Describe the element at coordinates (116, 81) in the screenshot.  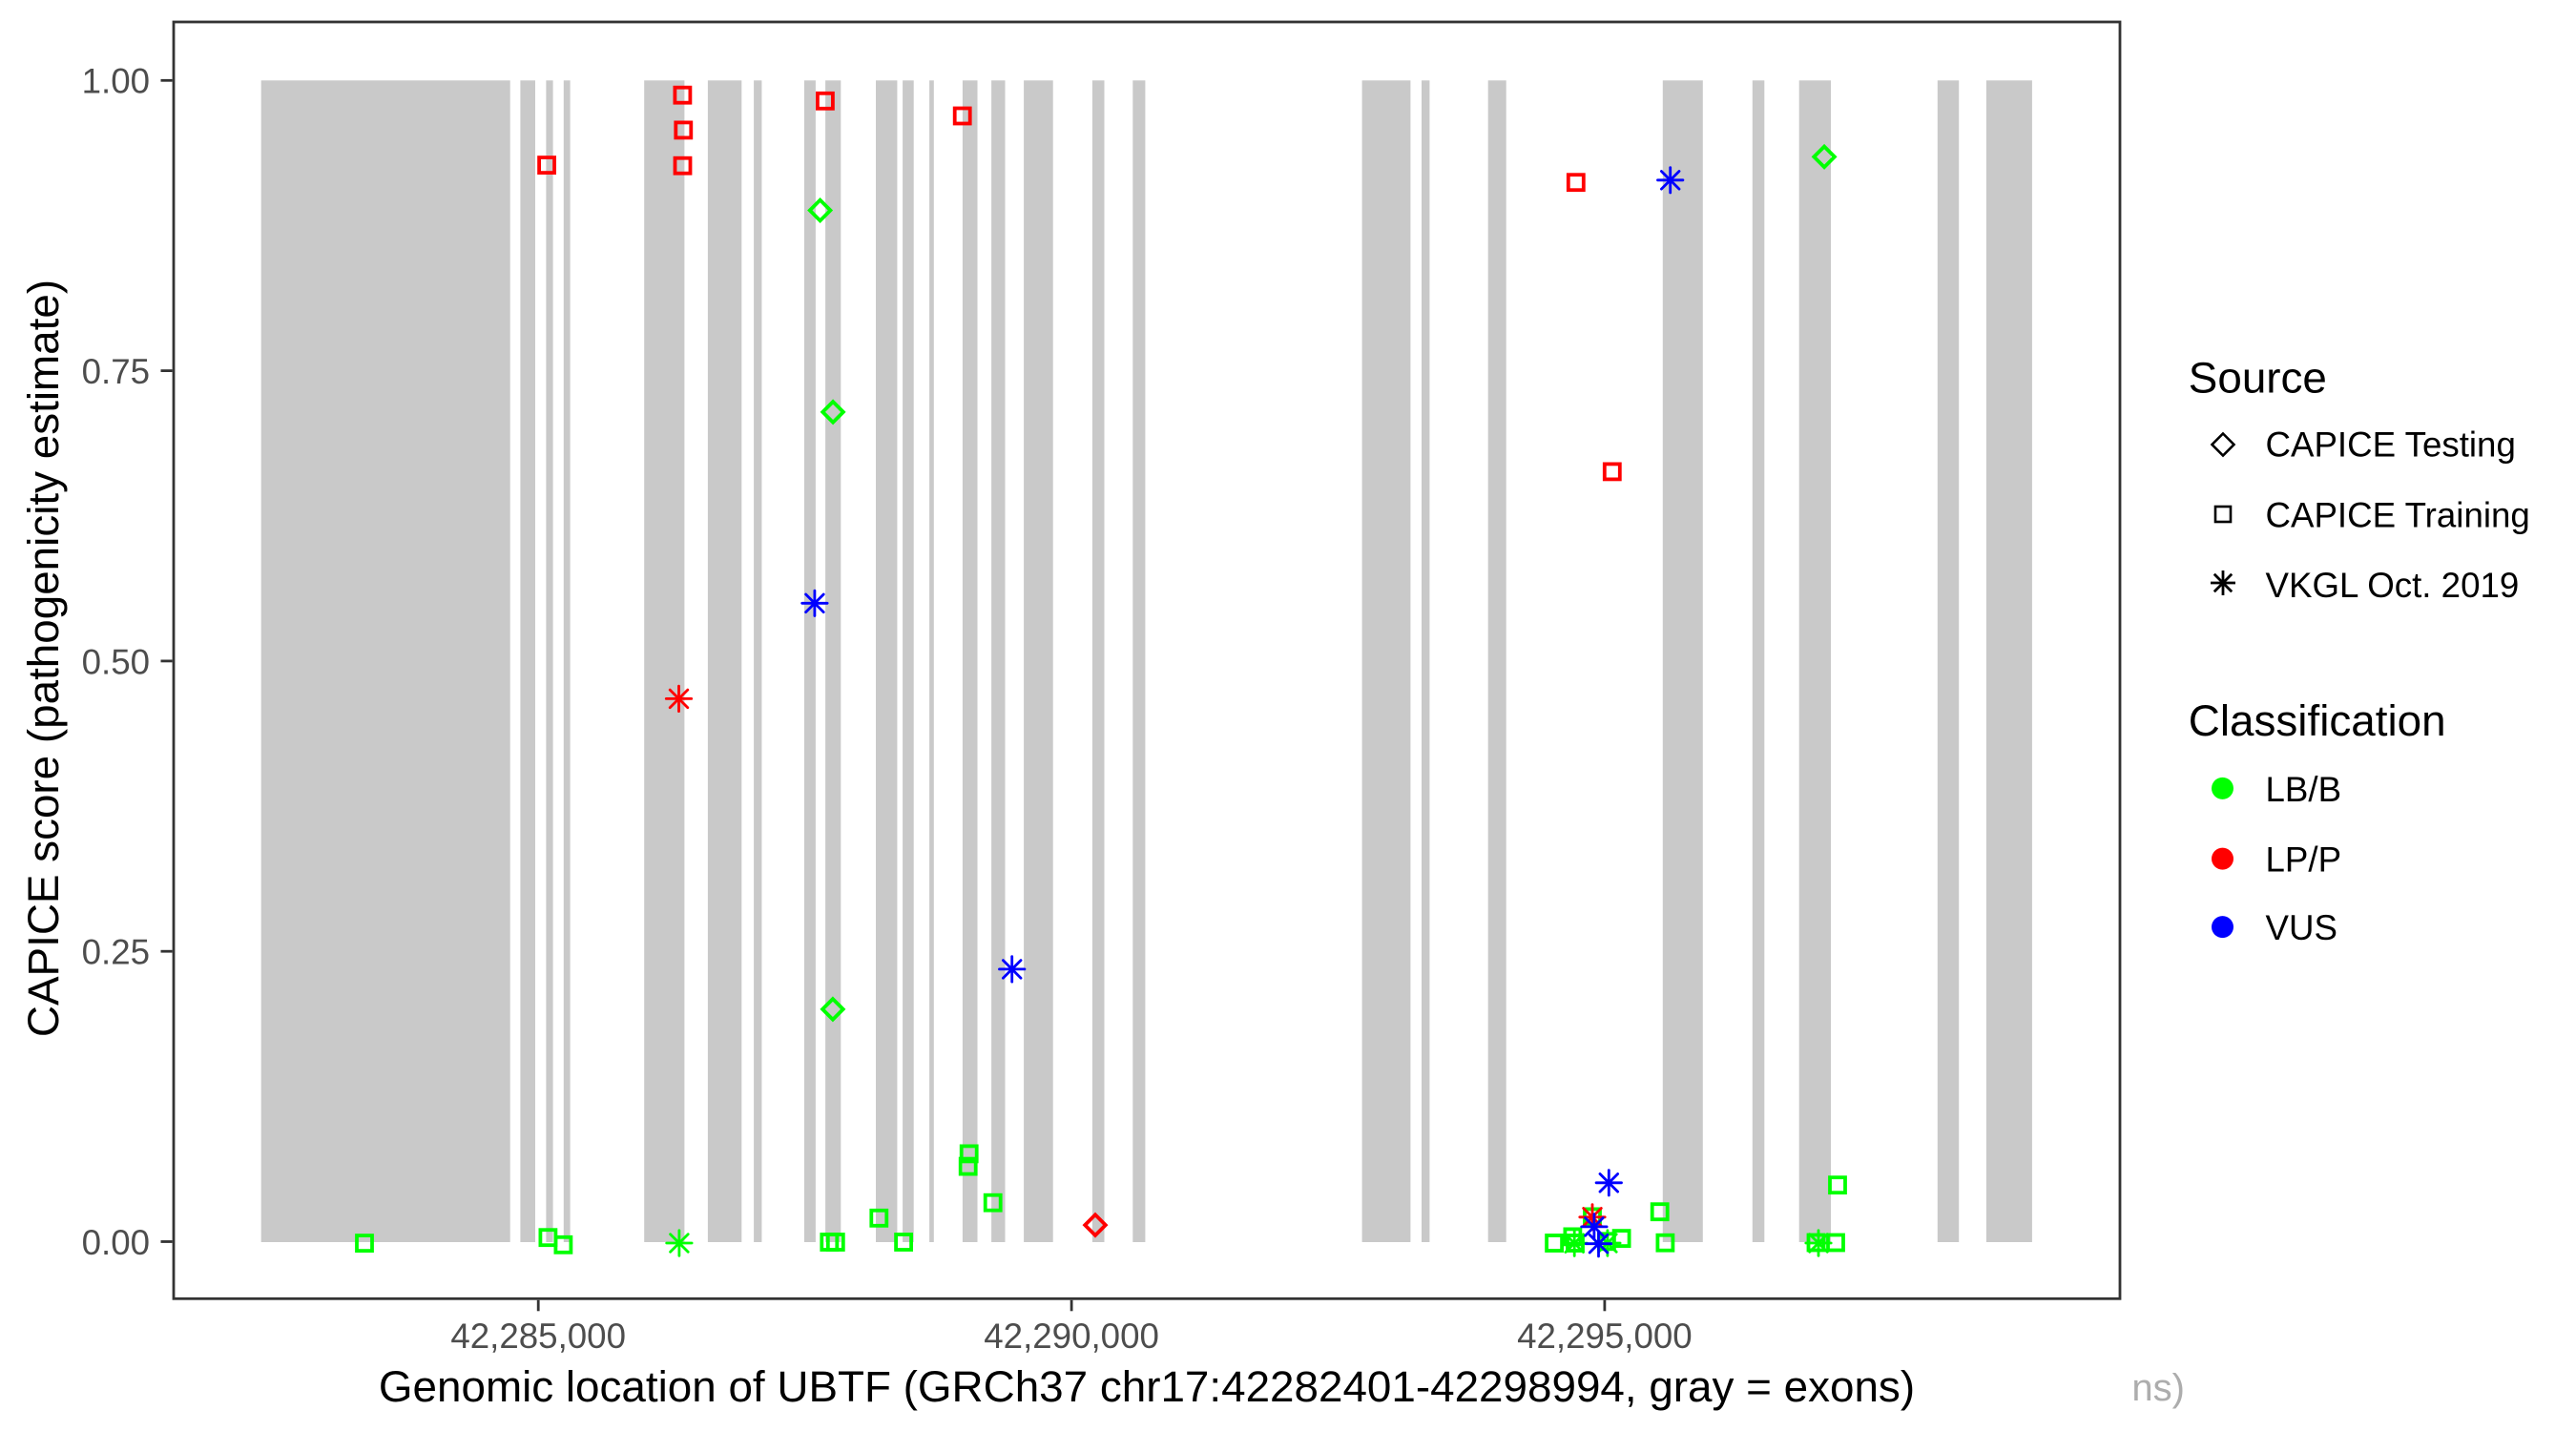
I see `svg-text: 1.00` at that location.